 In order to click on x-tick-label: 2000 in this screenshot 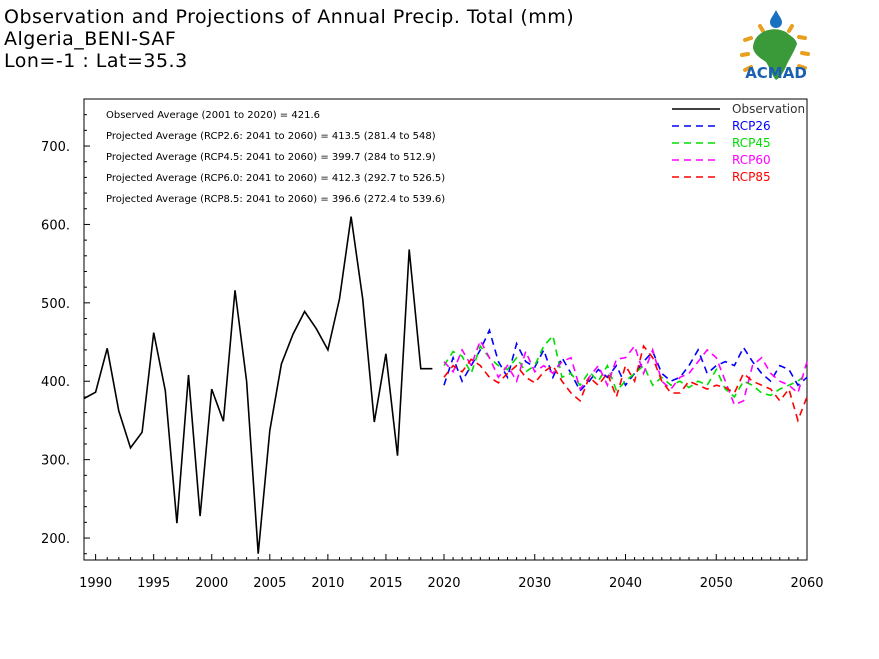, I will do `click(211, 583)`.